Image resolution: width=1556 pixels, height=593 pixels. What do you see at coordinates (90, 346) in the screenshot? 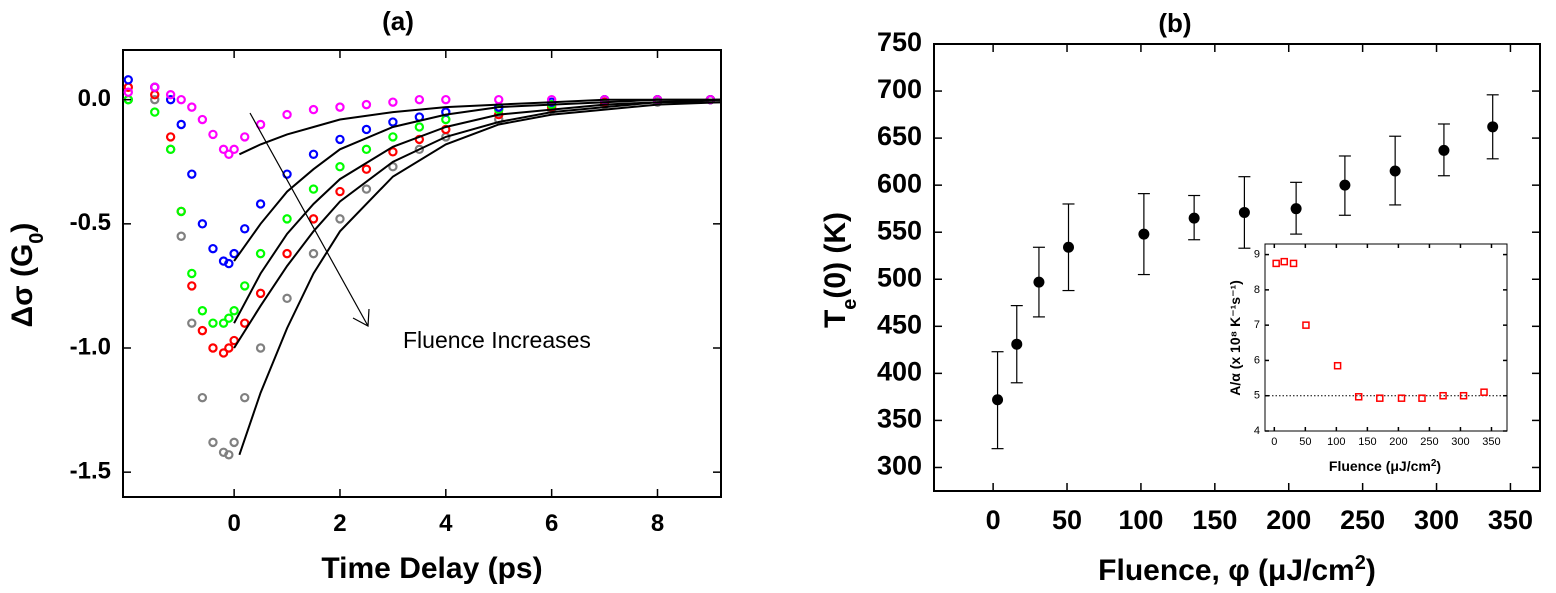
I see `panel-a-y-tick-label: -1.0` at bounding box center [90, 346].